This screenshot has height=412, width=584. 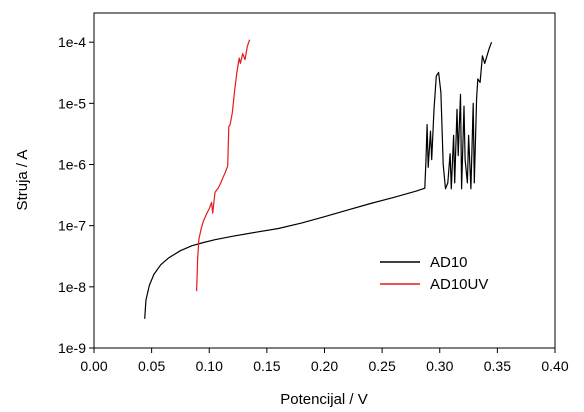 What do you see at coordinates (497, 366) in the screenshot?
I see `x-tick-label: 0.35` at bounding box center [497, 366].